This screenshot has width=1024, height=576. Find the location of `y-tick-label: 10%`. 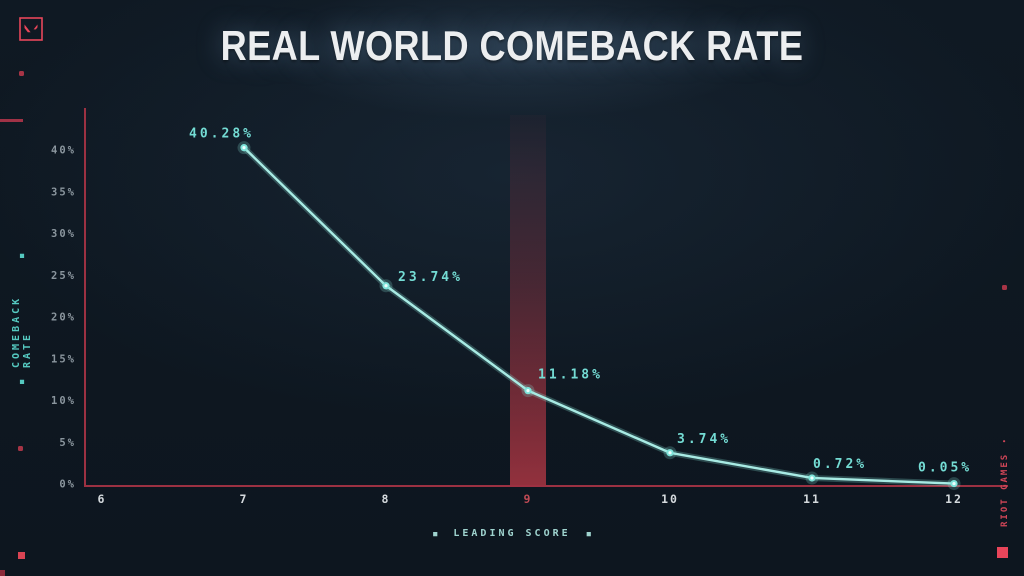

y-tick-label: 10% is located at coordinates (63, 401).